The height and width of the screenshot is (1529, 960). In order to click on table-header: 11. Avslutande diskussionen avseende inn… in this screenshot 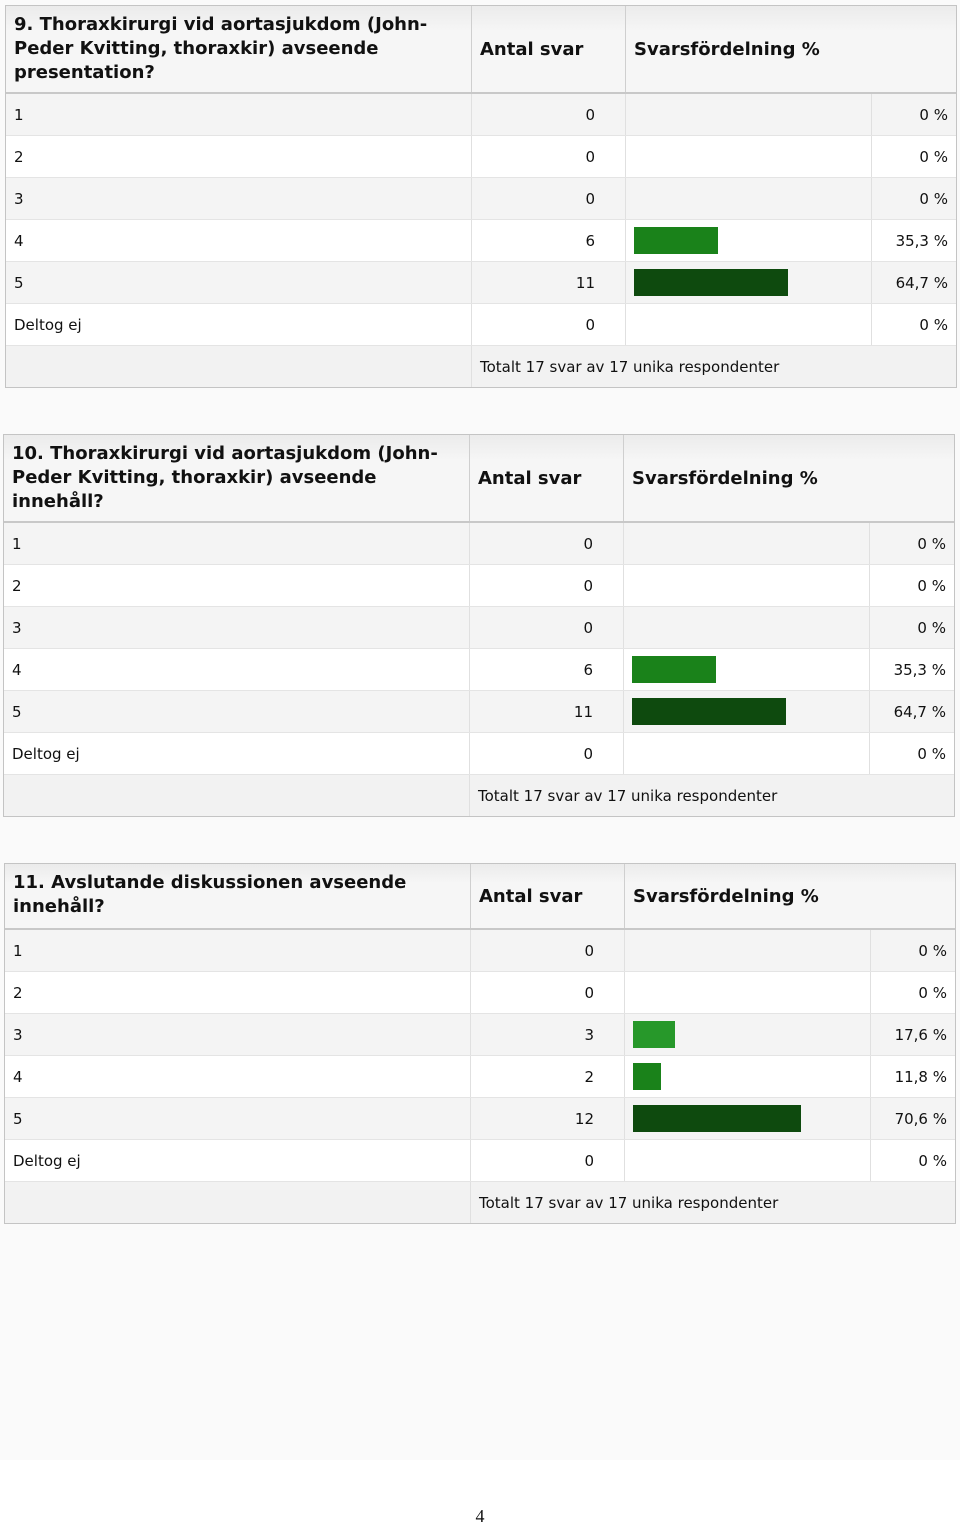, I will do `click(480, 897)`.